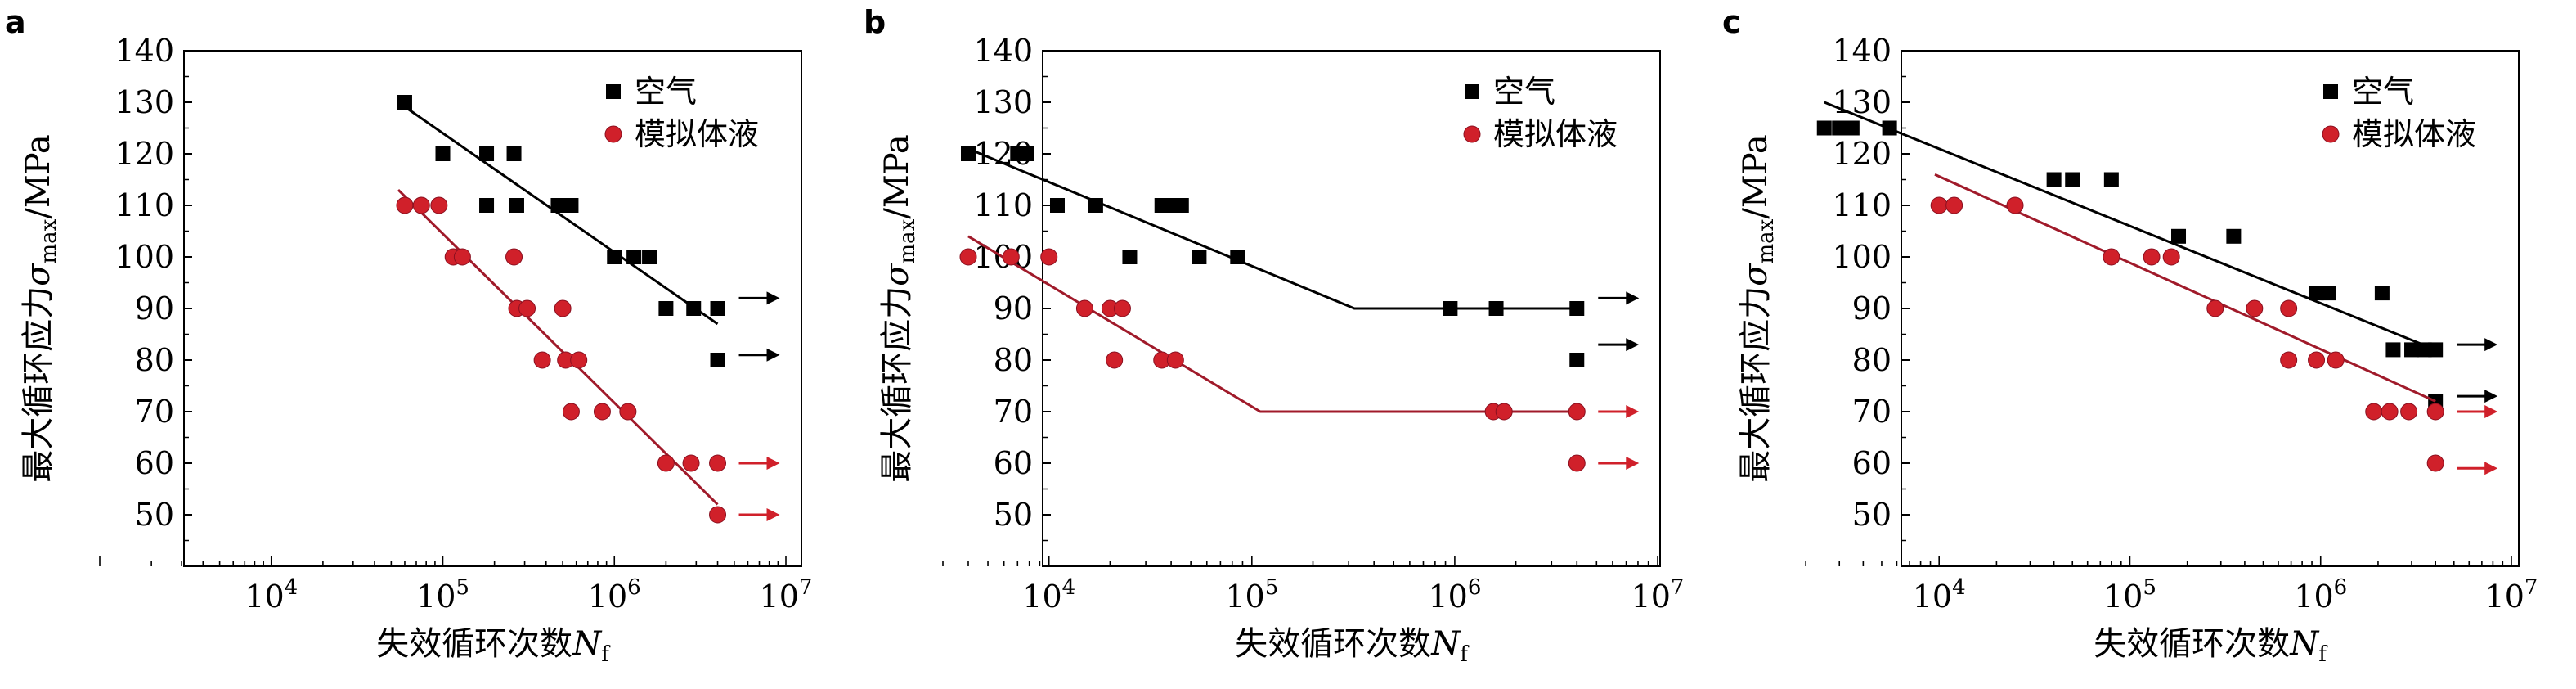 The height and width of the screenshot is (689, 2576). What do you see at coordinates (144, 51) in the screenshot?
I see `y-tick-label: 140` at bounding box center [144, 51].